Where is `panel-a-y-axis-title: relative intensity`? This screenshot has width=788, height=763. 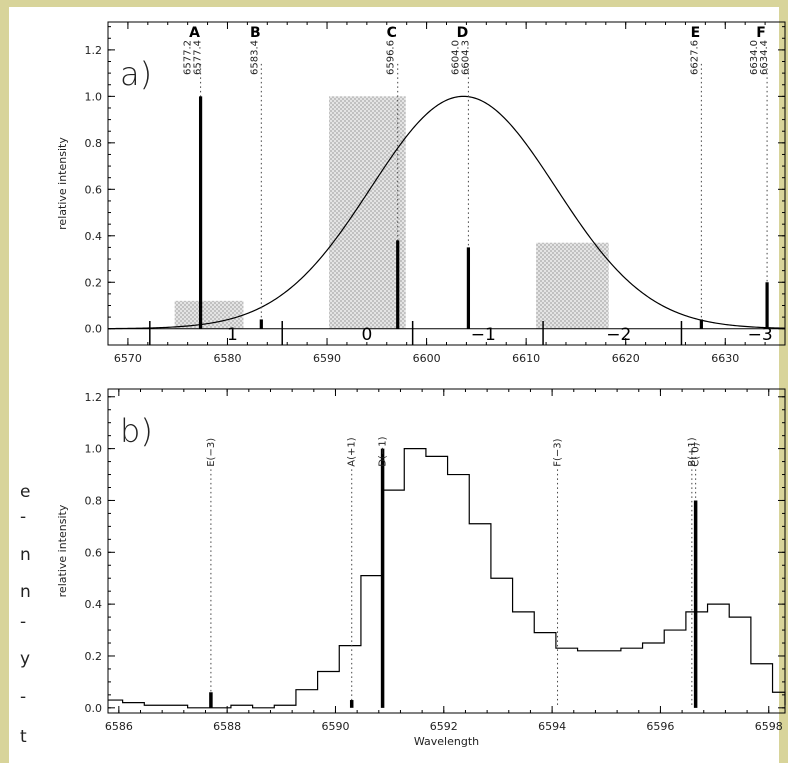 panel-a-y-axis-title: relative intensity is located at coordinates (62, 183).